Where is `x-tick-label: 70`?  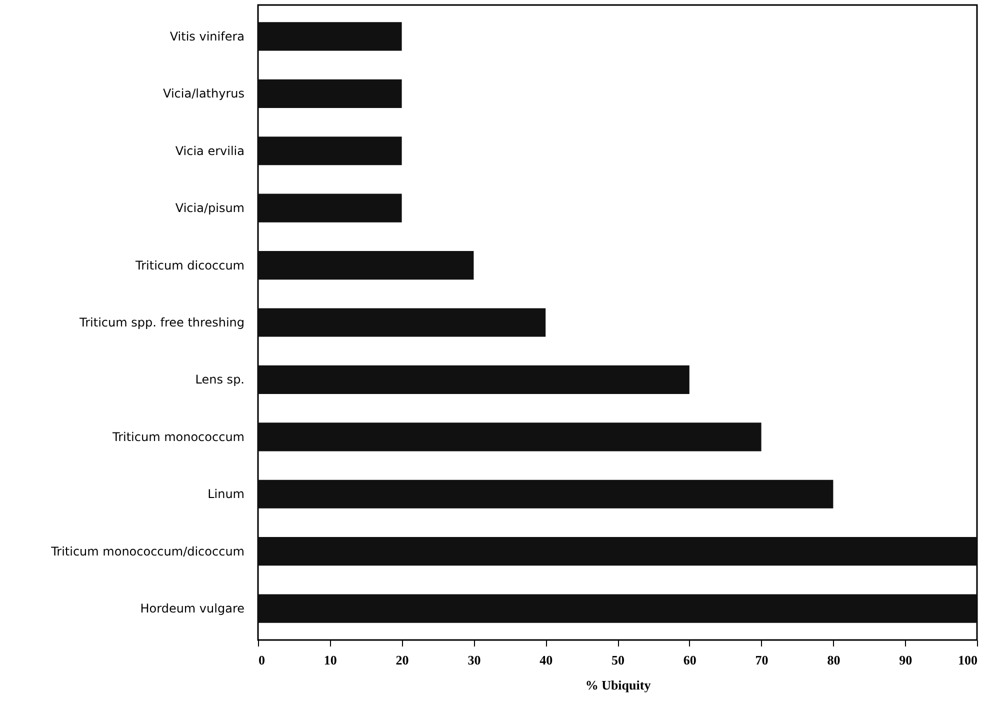
x-tick-label: 70 is located at coordinates (761, 660).